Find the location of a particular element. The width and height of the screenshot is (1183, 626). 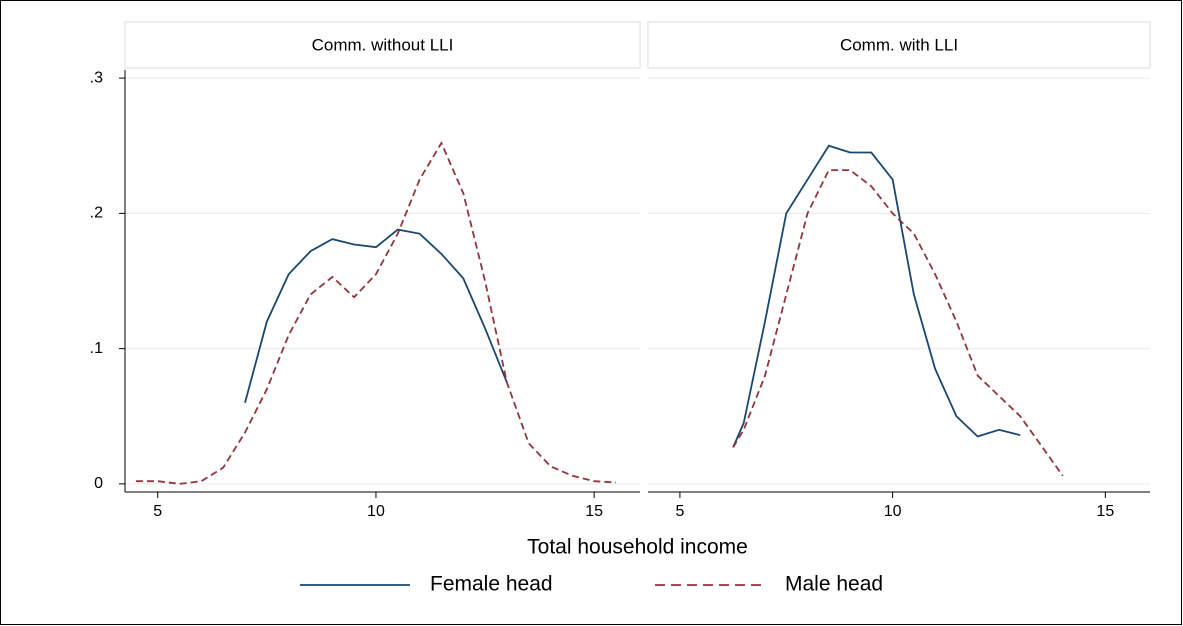

x-axis-label: Total household income is located at coordinates (637, 547).